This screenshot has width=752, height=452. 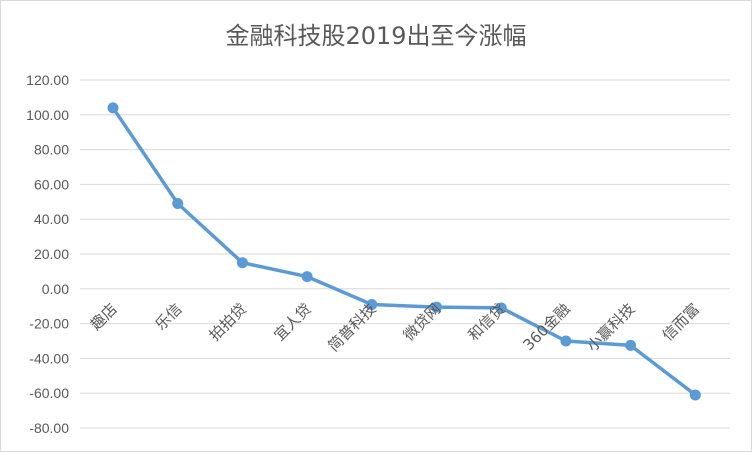 I want to click on y-tick-label: 20.00, so click(x=51, y=254).